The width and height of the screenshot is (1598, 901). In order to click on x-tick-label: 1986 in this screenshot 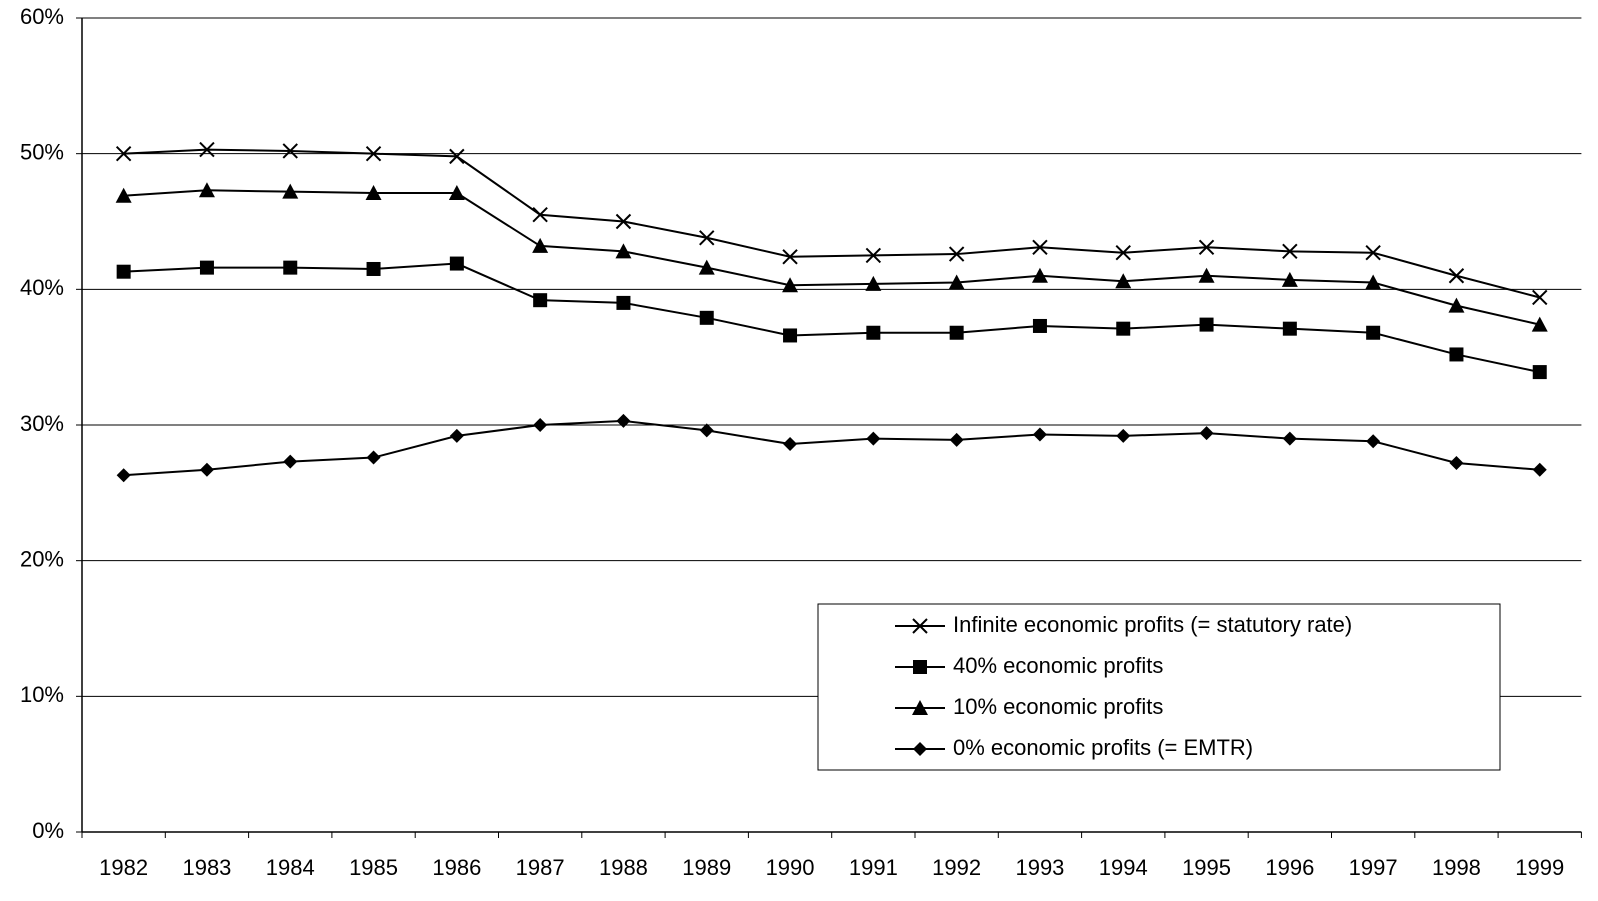, I will do `click(456, 867)`.